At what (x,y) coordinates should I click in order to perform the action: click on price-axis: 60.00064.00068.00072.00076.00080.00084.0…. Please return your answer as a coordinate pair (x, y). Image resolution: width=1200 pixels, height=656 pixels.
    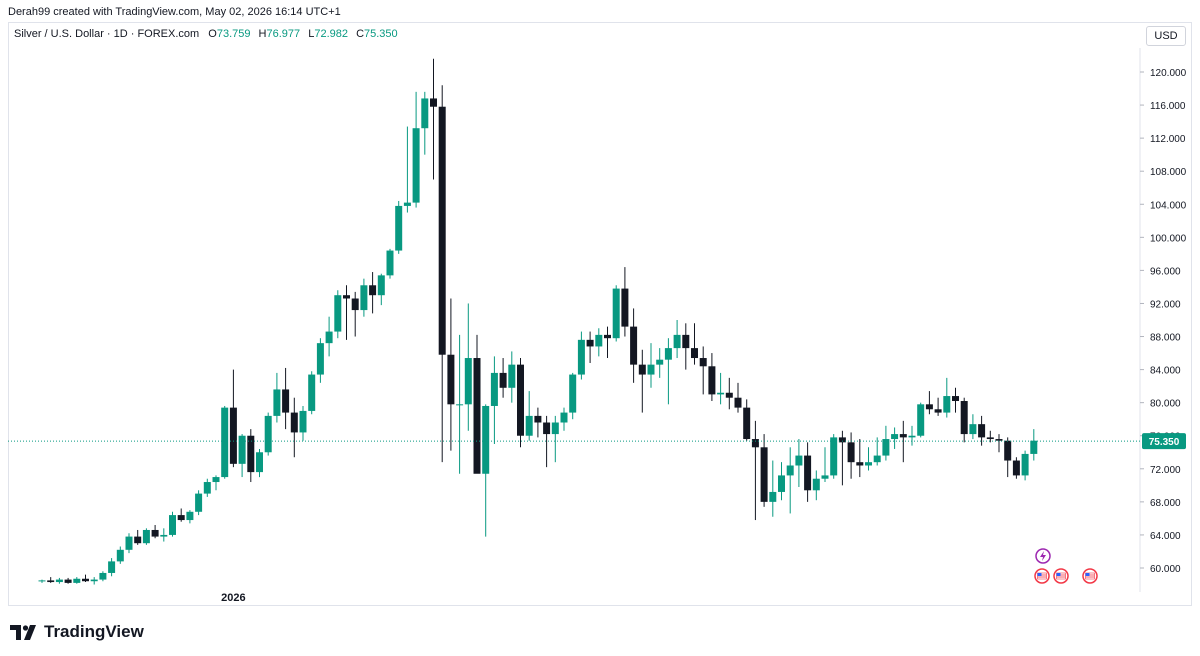
    Looking at the image, I should click on (1163, 321).